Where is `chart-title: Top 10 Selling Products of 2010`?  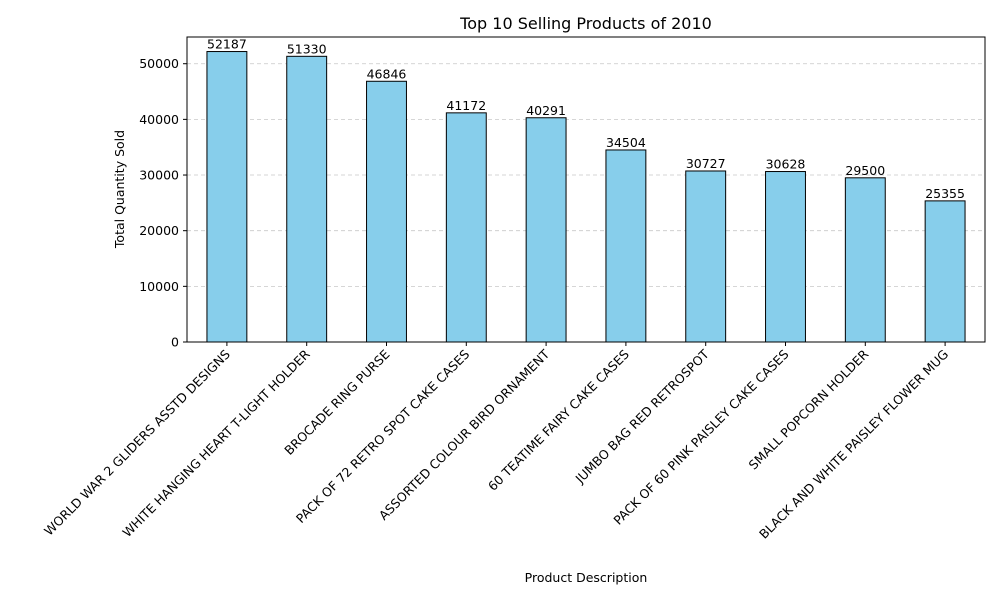 chart-title: Top 10 Selling Products of 2010 is located at coordinates (585, 23).